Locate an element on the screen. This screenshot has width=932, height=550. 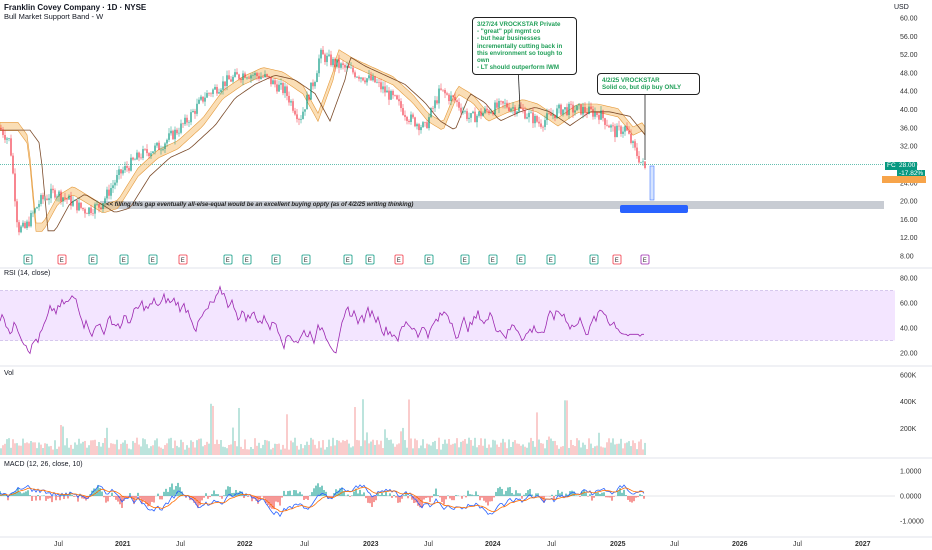
earnings-marker: E is located at coordinates (551, 259).